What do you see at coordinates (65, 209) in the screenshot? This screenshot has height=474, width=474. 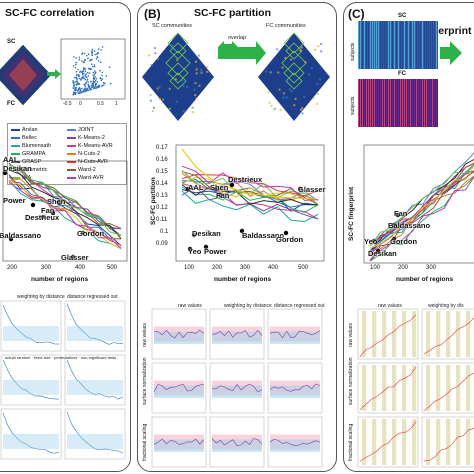 I see `series-line` at bounding box center [65, 209].